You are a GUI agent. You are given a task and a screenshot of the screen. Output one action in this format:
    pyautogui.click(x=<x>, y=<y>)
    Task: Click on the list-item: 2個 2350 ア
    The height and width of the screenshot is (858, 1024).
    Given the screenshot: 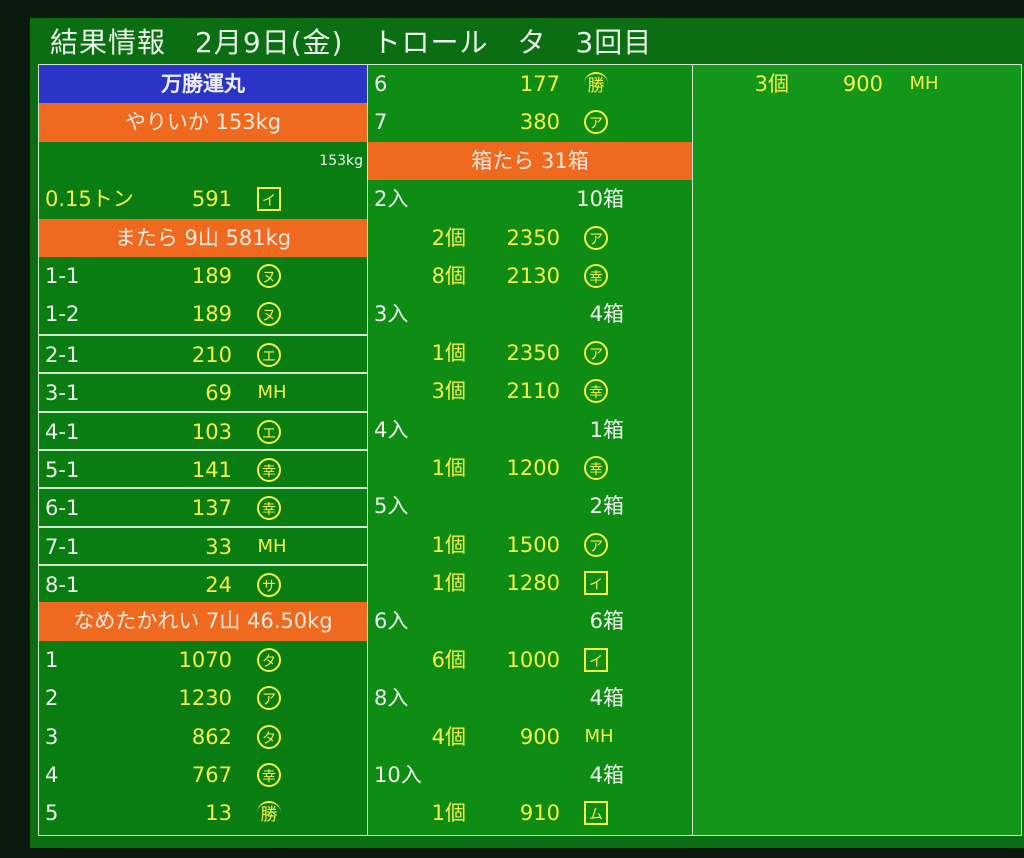 What is the action you would take?
    pyautogui.click(x=530, y=238)
    